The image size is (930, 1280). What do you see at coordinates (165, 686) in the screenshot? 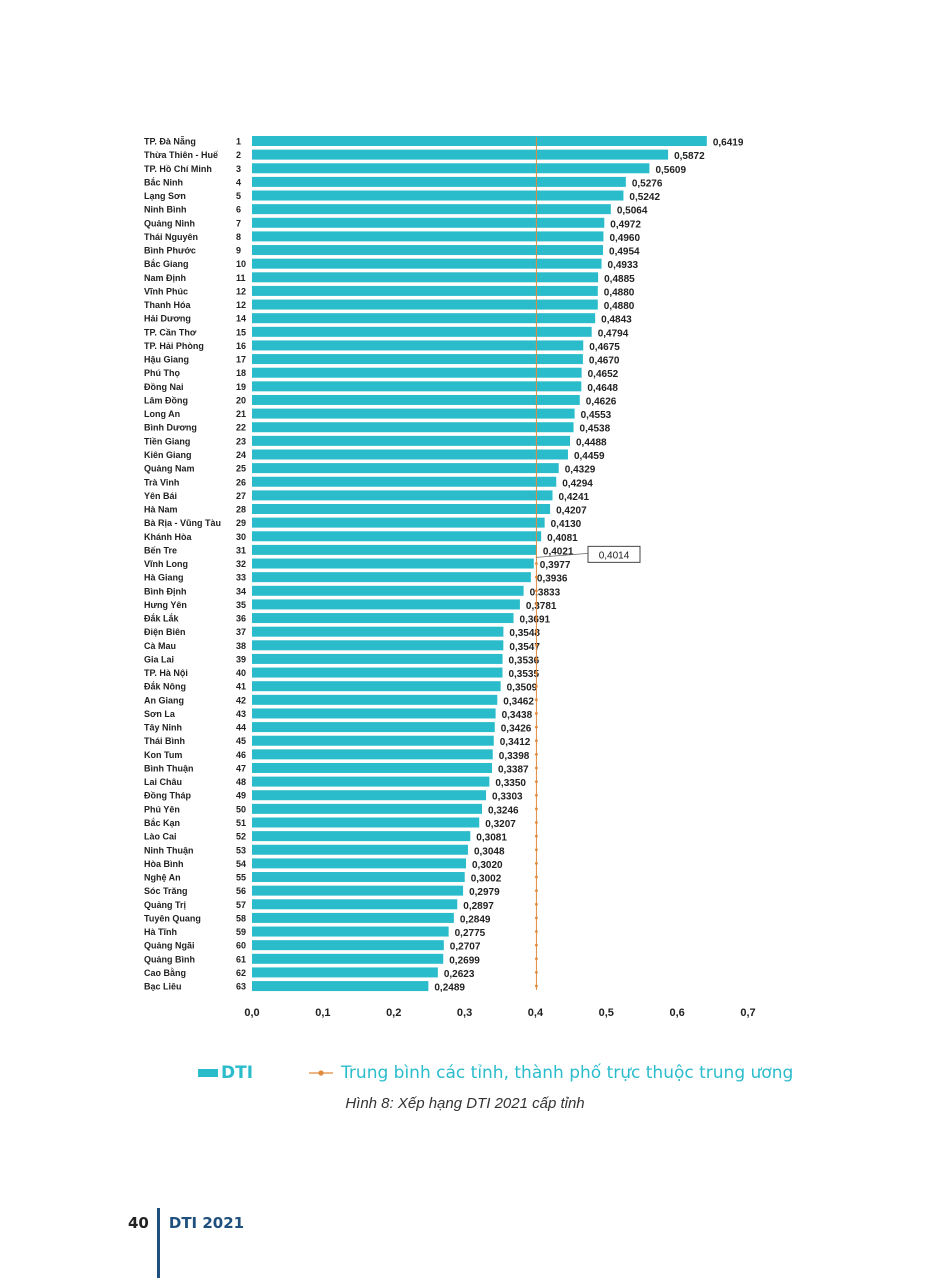
I see `category-label: Đắk Nông` at bounding box center [165, 686].